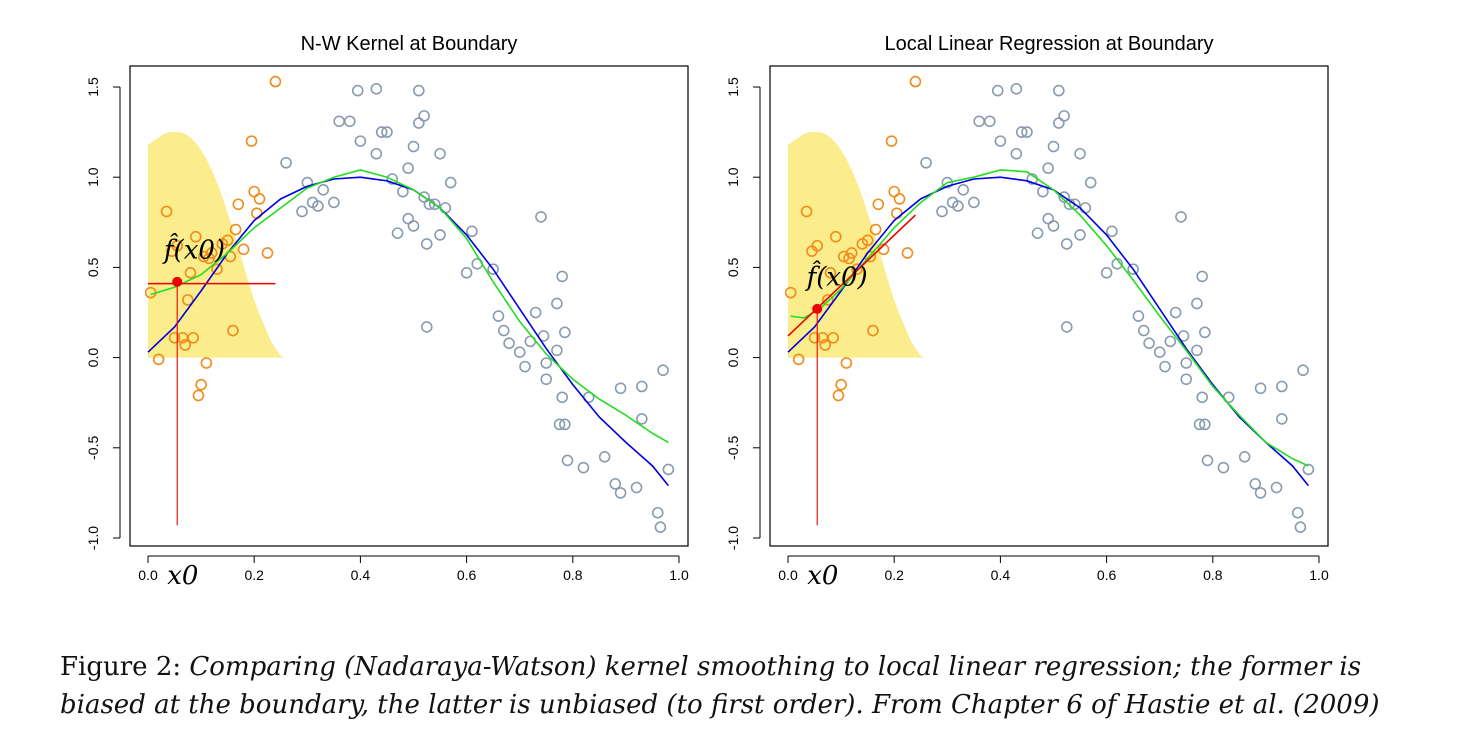 Image resolution: width=1471 pixels, height=733 pixels. What do you see at coordinates (409, 44) in the screenshot?
I see `chart-title: N-W Kernel at Boundary` at bounding box center [409, 44].